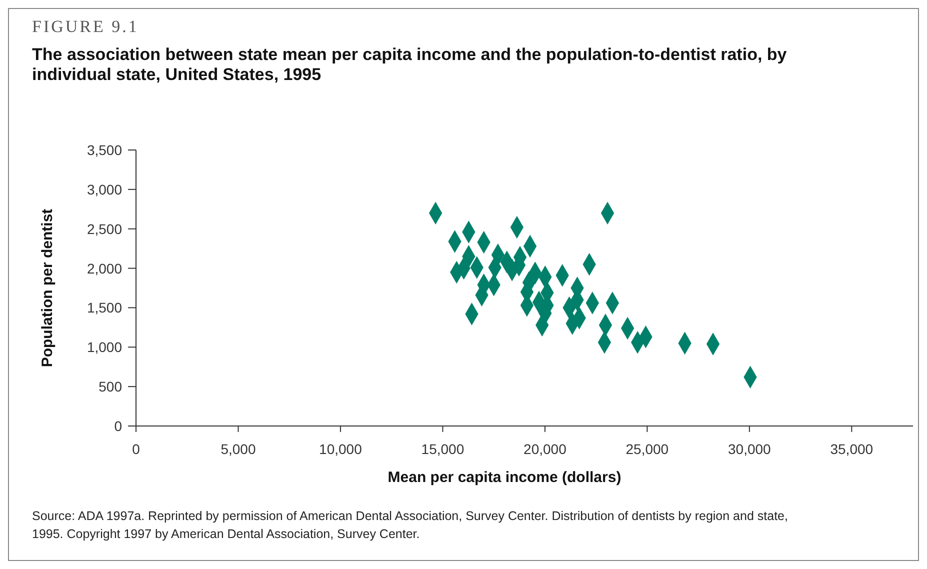  What do you see at coordinates (852, 449) in the screenshot?
I see `x-tick-label: 35,000` at bounding box center [852, 449].